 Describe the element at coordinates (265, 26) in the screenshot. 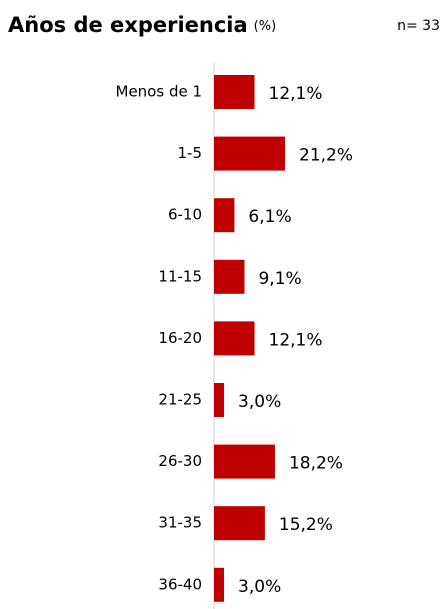

I see `title-unit: (%)` at that location.